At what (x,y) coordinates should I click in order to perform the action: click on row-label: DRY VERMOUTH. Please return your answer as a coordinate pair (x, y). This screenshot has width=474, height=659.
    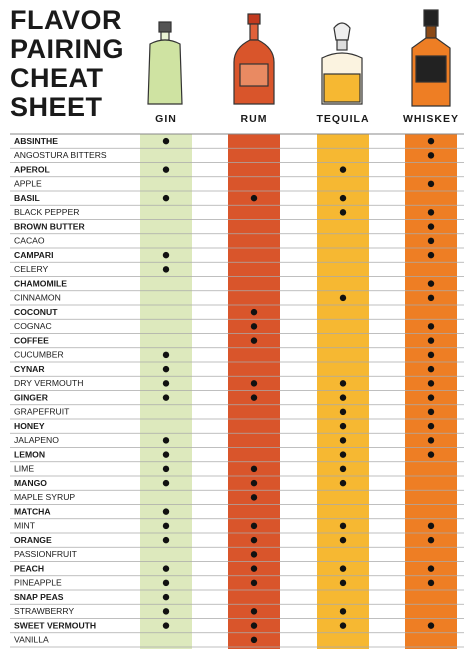
    Looking at the image, I should click on (48, 383).